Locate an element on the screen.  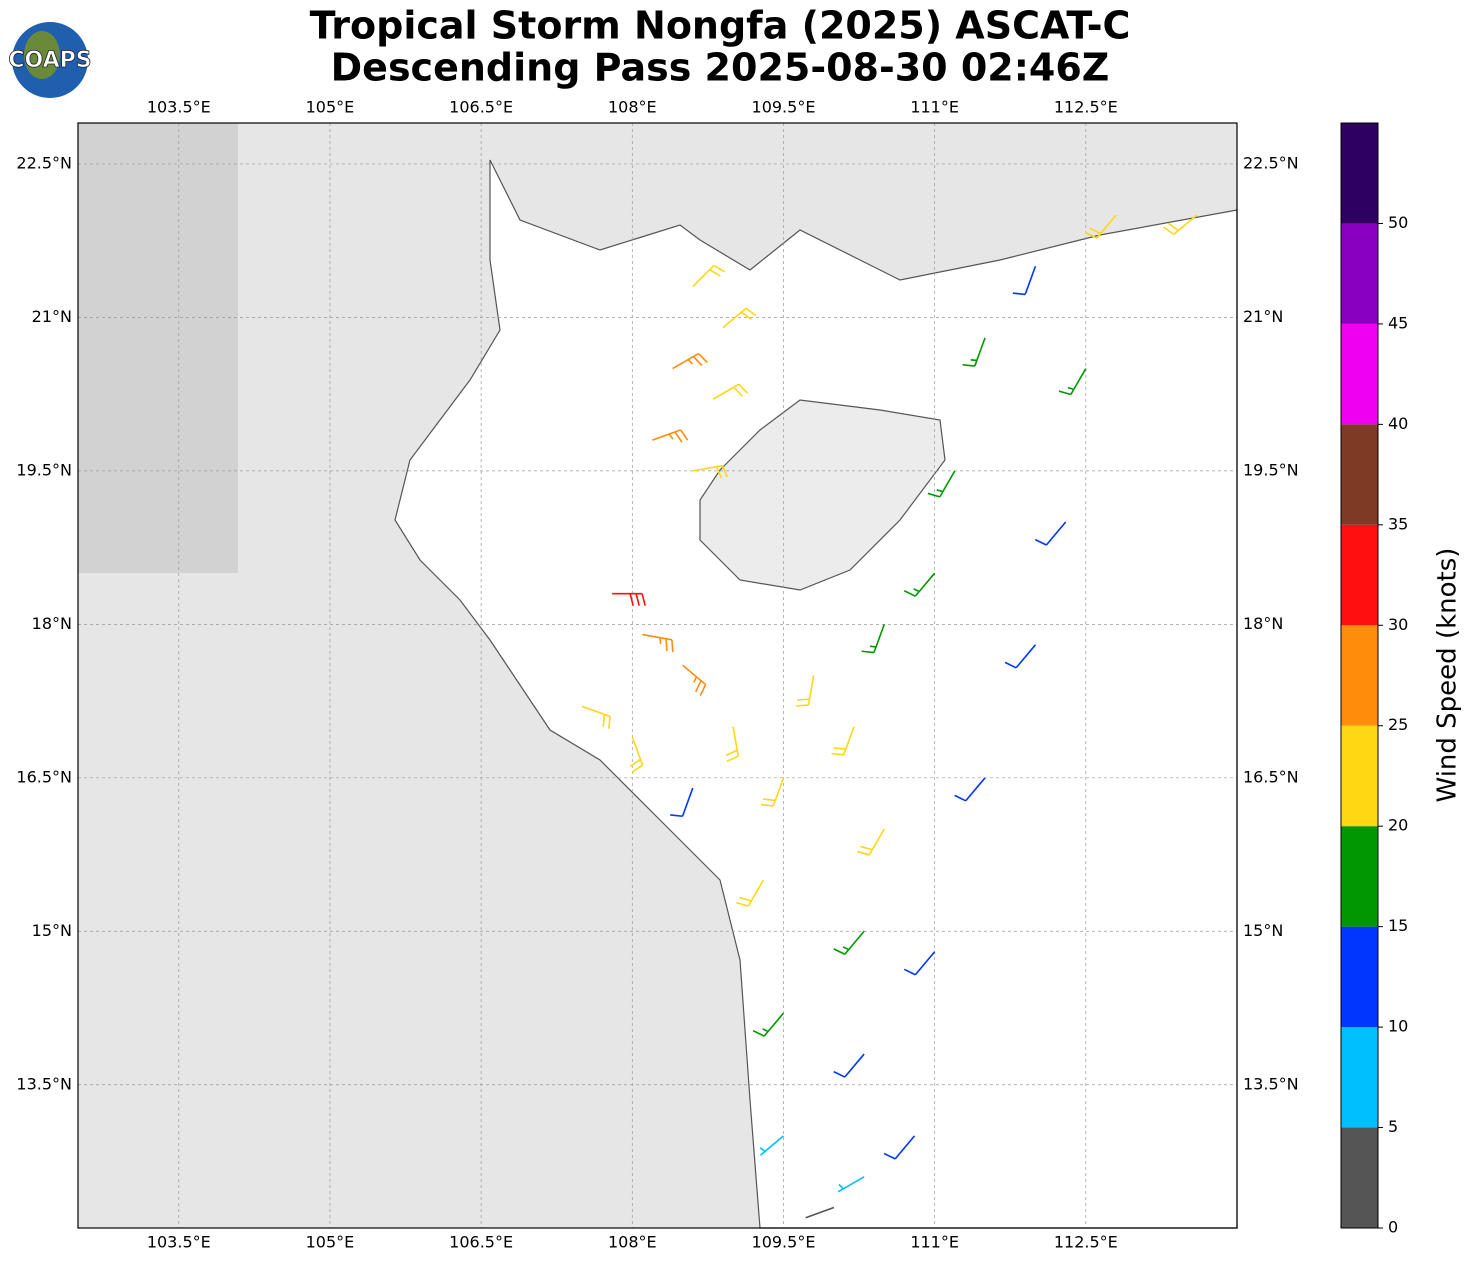
logo: COAPS is located at coordinates (50, 60).